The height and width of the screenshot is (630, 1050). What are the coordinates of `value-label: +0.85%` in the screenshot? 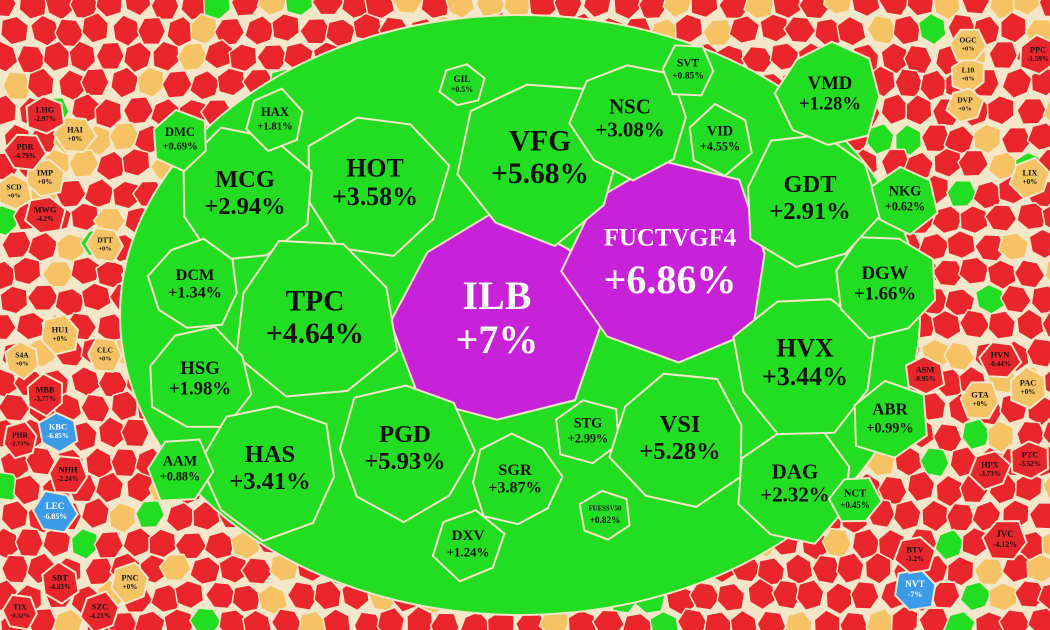 It's located at (688, 75).